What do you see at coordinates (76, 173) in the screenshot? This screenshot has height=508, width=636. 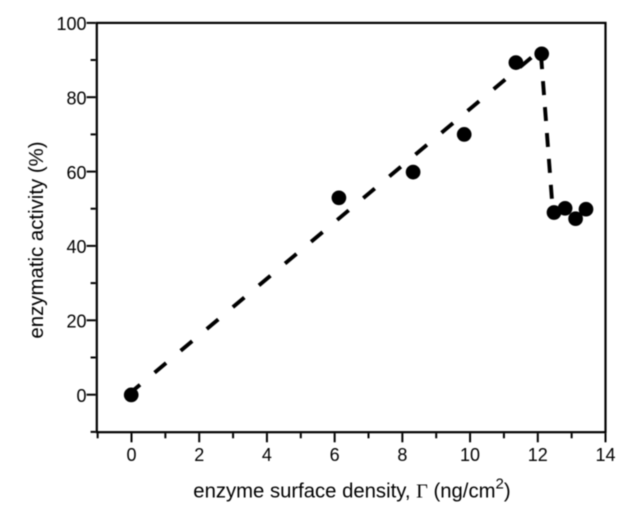 I see `svg-text: 60` at bounding box center [76, 173].